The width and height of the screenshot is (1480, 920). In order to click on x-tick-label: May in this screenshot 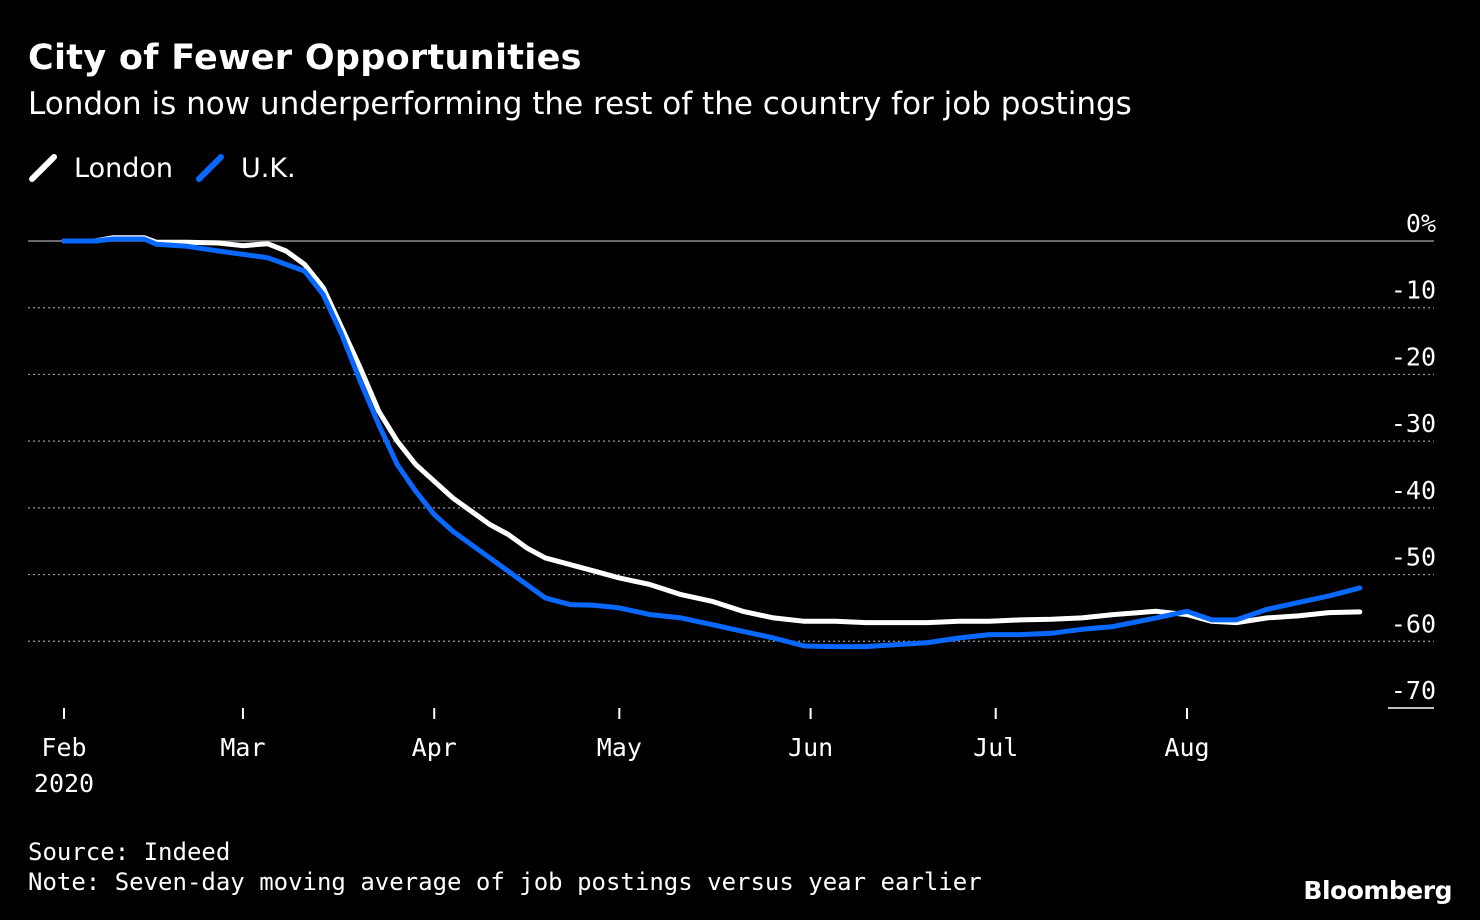, I will do `click(619, 747)`.